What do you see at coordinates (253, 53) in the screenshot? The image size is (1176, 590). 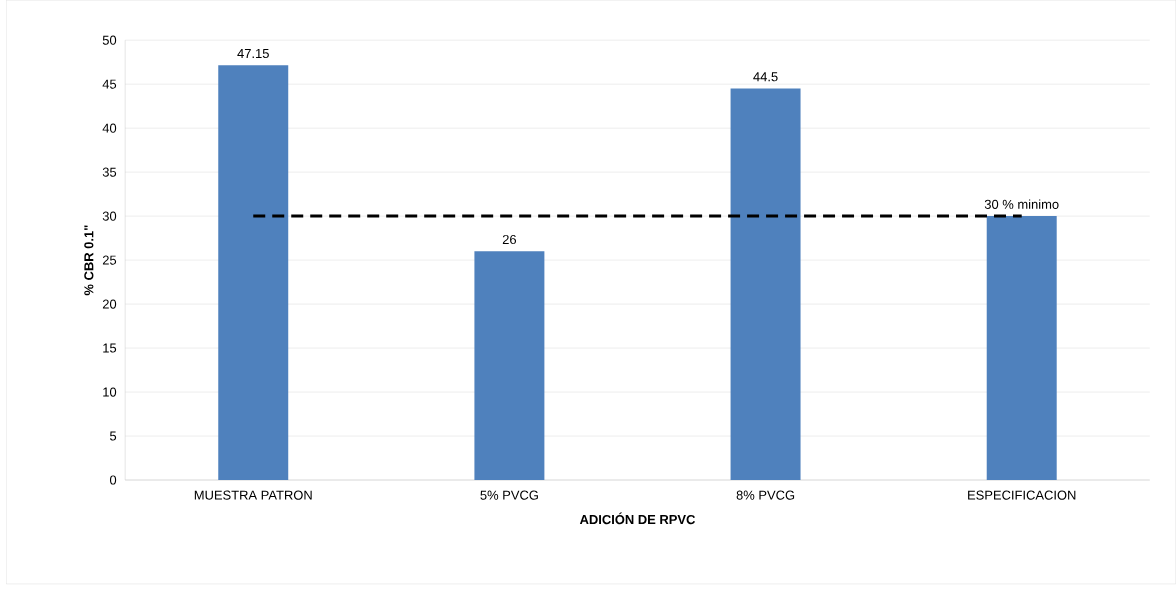 I see `data-label: 47.15` at bounding box center [253, 53].